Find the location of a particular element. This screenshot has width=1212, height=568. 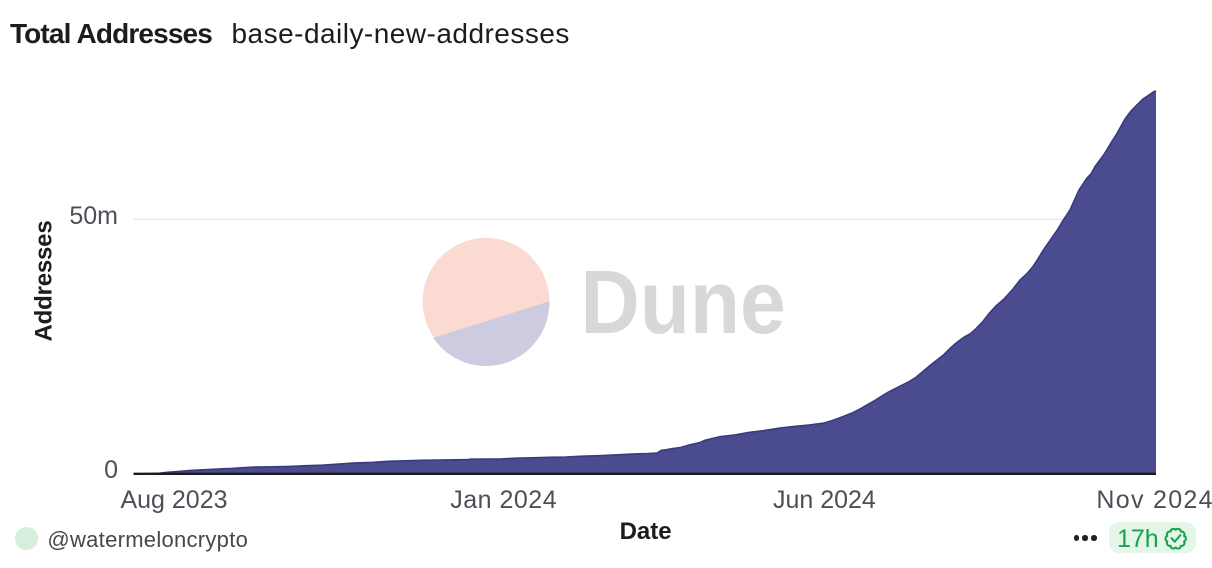

svg-text: Dune is located at coordinates (683, 303).